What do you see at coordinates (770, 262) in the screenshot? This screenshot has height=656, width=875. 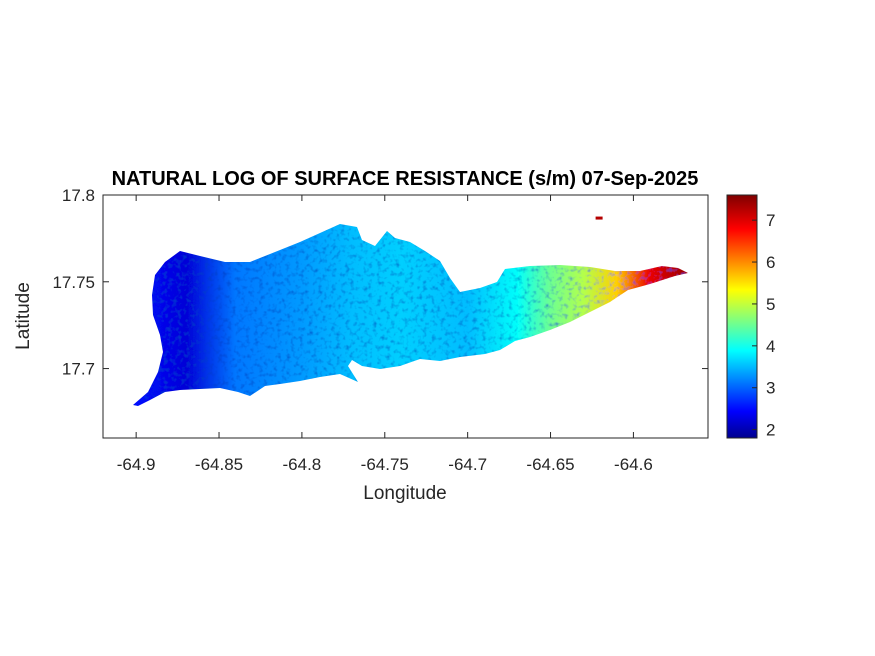 I see `colorbar-tick-label: 6` at bounding box center [770, 262].